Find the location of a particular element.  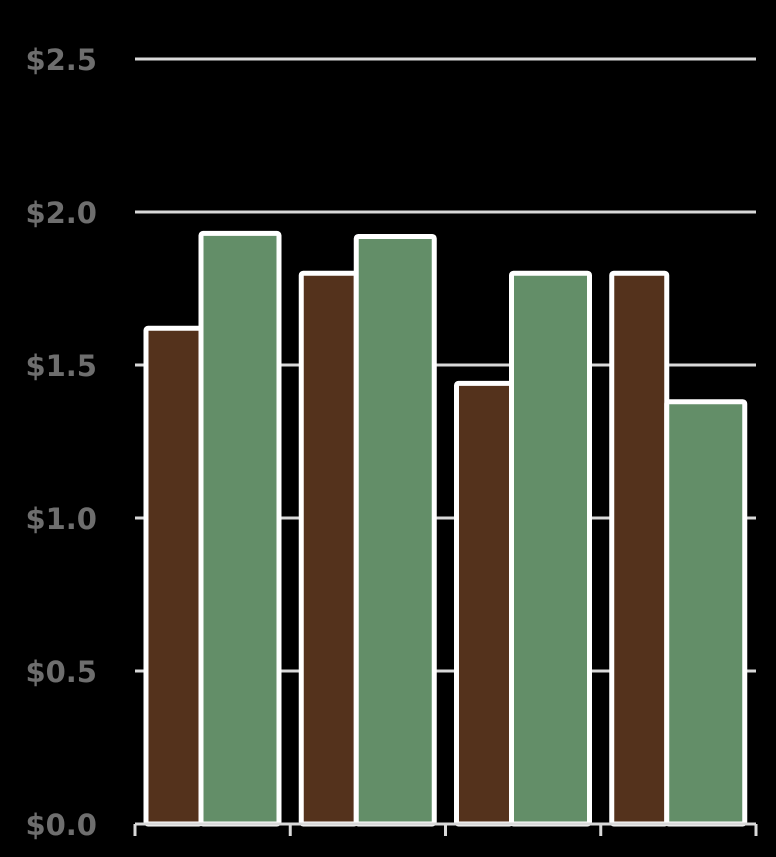

y-tick-label: $2.5 is located at coordinates (61, 60).